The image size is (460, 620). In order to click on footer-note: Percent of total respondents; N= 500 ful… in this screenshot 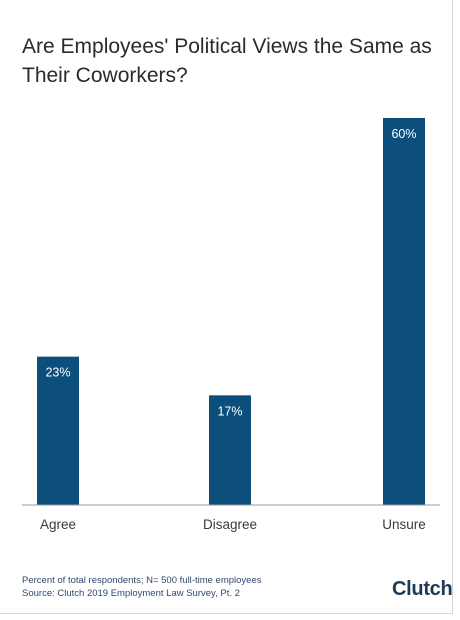, I will do `click(142, 580)`.